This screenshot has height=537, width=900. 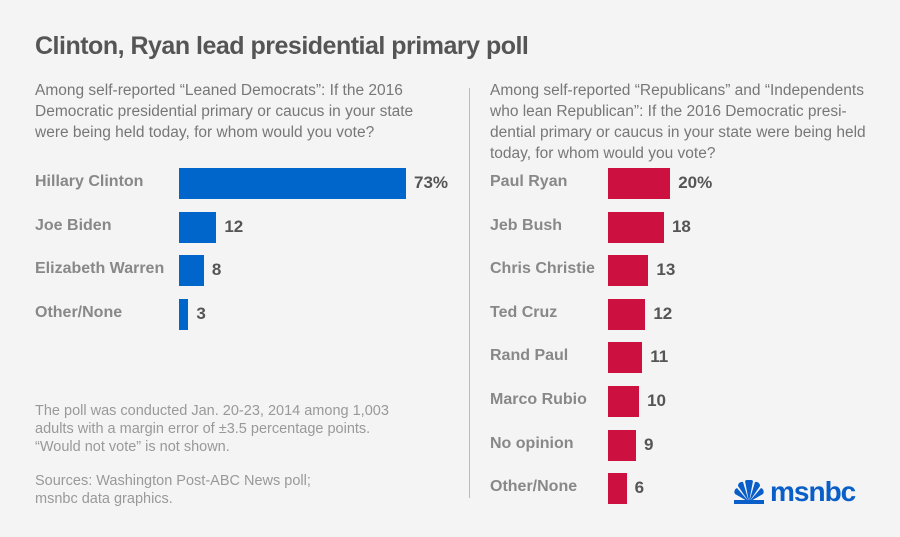 I want to click on category-label: Ted Cruz, so click(x=524, y=312).